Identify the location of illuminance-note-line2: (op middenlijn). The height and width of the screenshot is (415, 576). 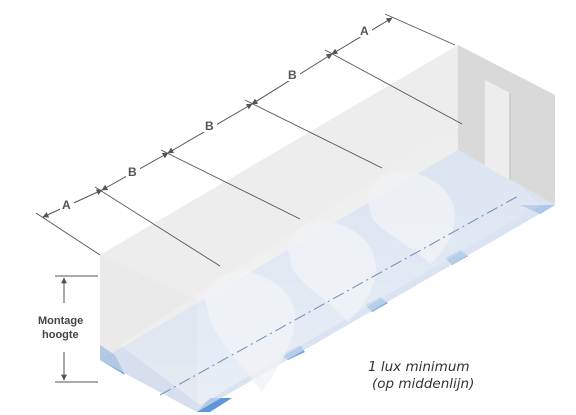
(423, 384).